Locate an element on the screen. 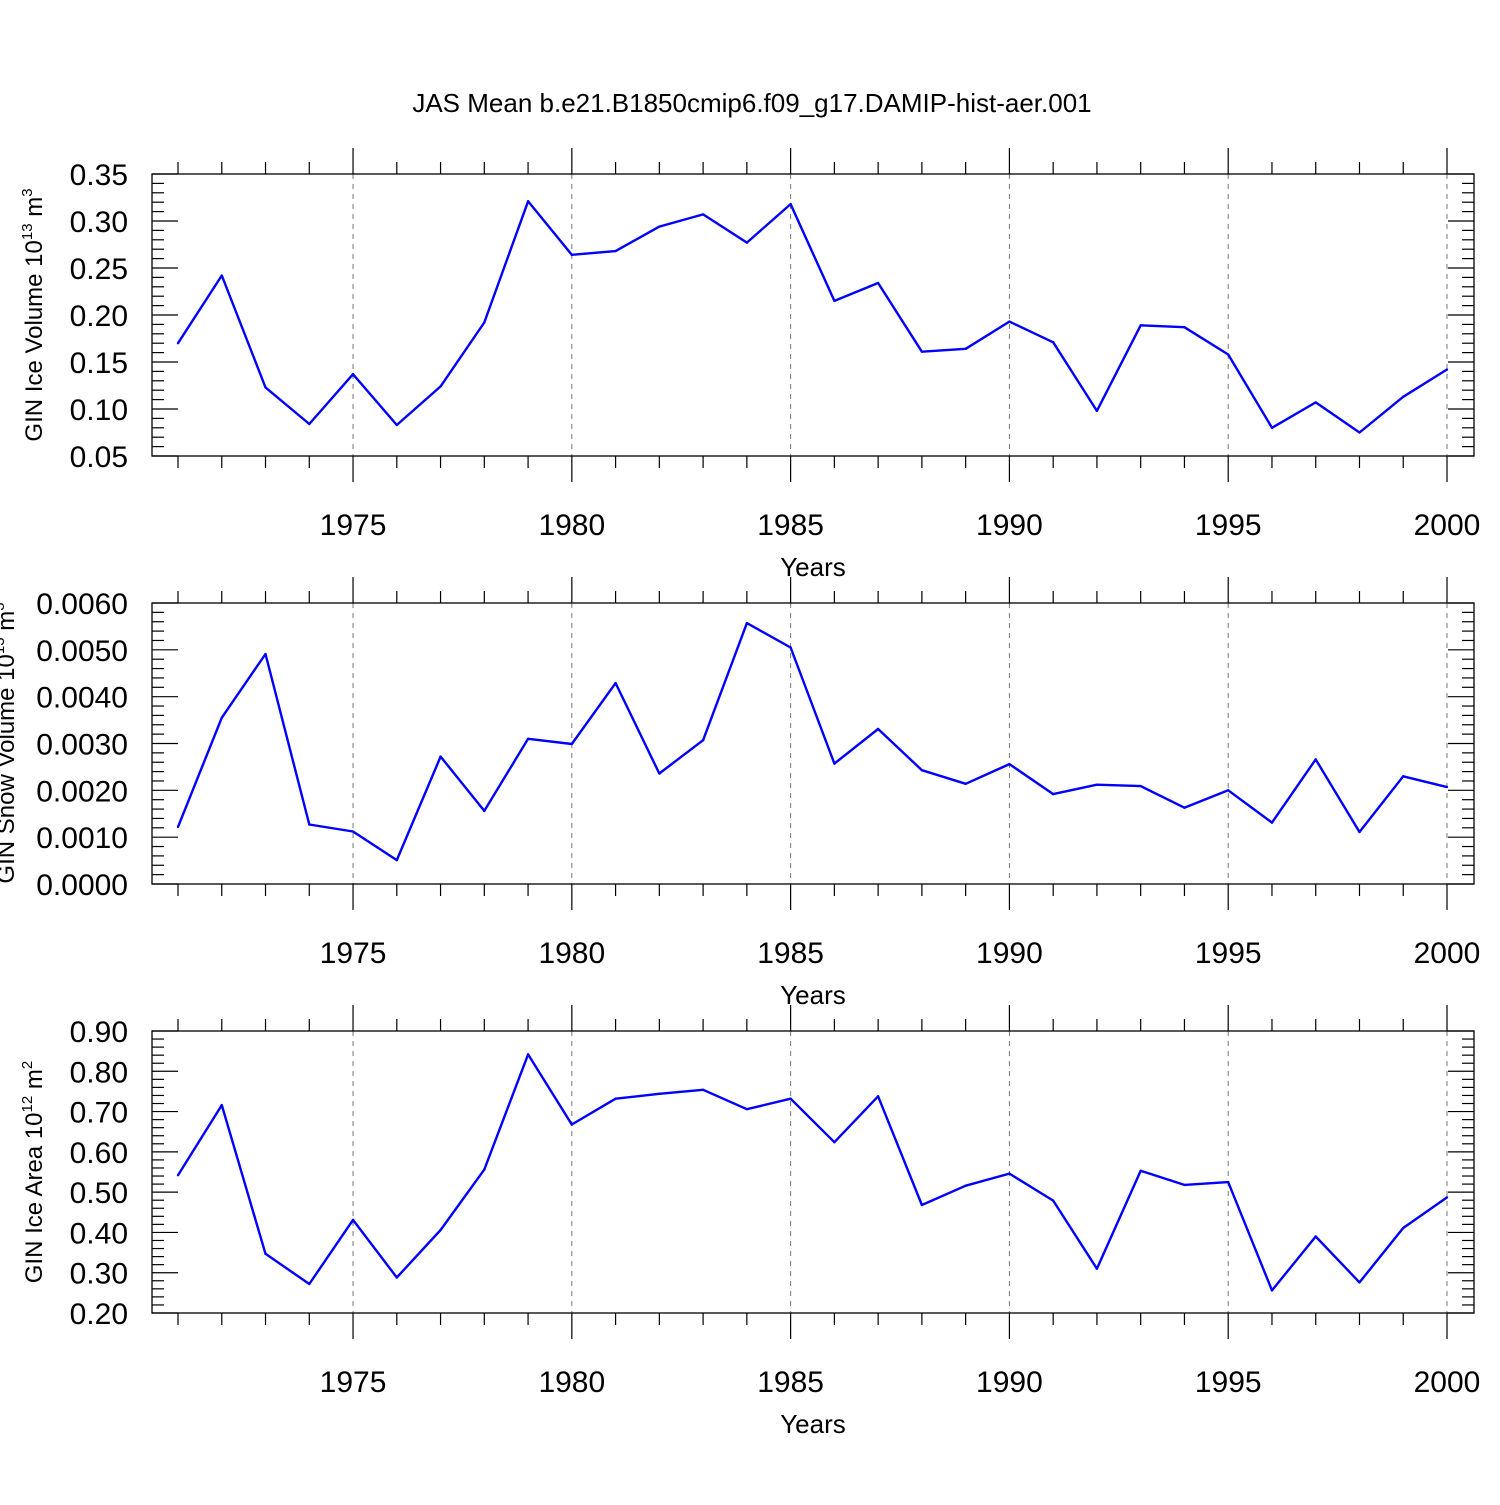 The width and height of the screenshot is (1500, 1505). y-axis-title-exponent: 13 is located at coordinates (4, 645).